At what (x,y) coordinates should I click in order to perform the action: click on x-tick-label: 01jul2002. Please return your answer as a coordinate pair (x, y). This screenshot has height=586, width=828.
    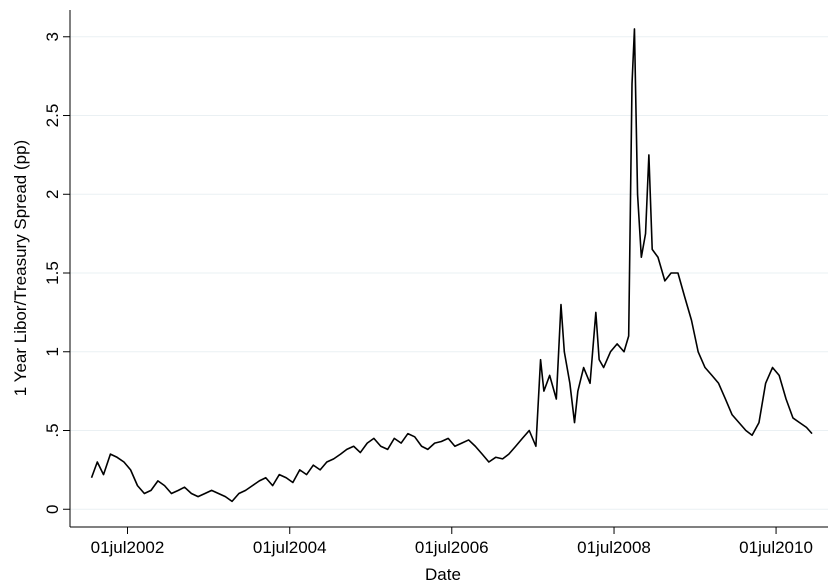
    Looking at the image, I should click on (128, 547).